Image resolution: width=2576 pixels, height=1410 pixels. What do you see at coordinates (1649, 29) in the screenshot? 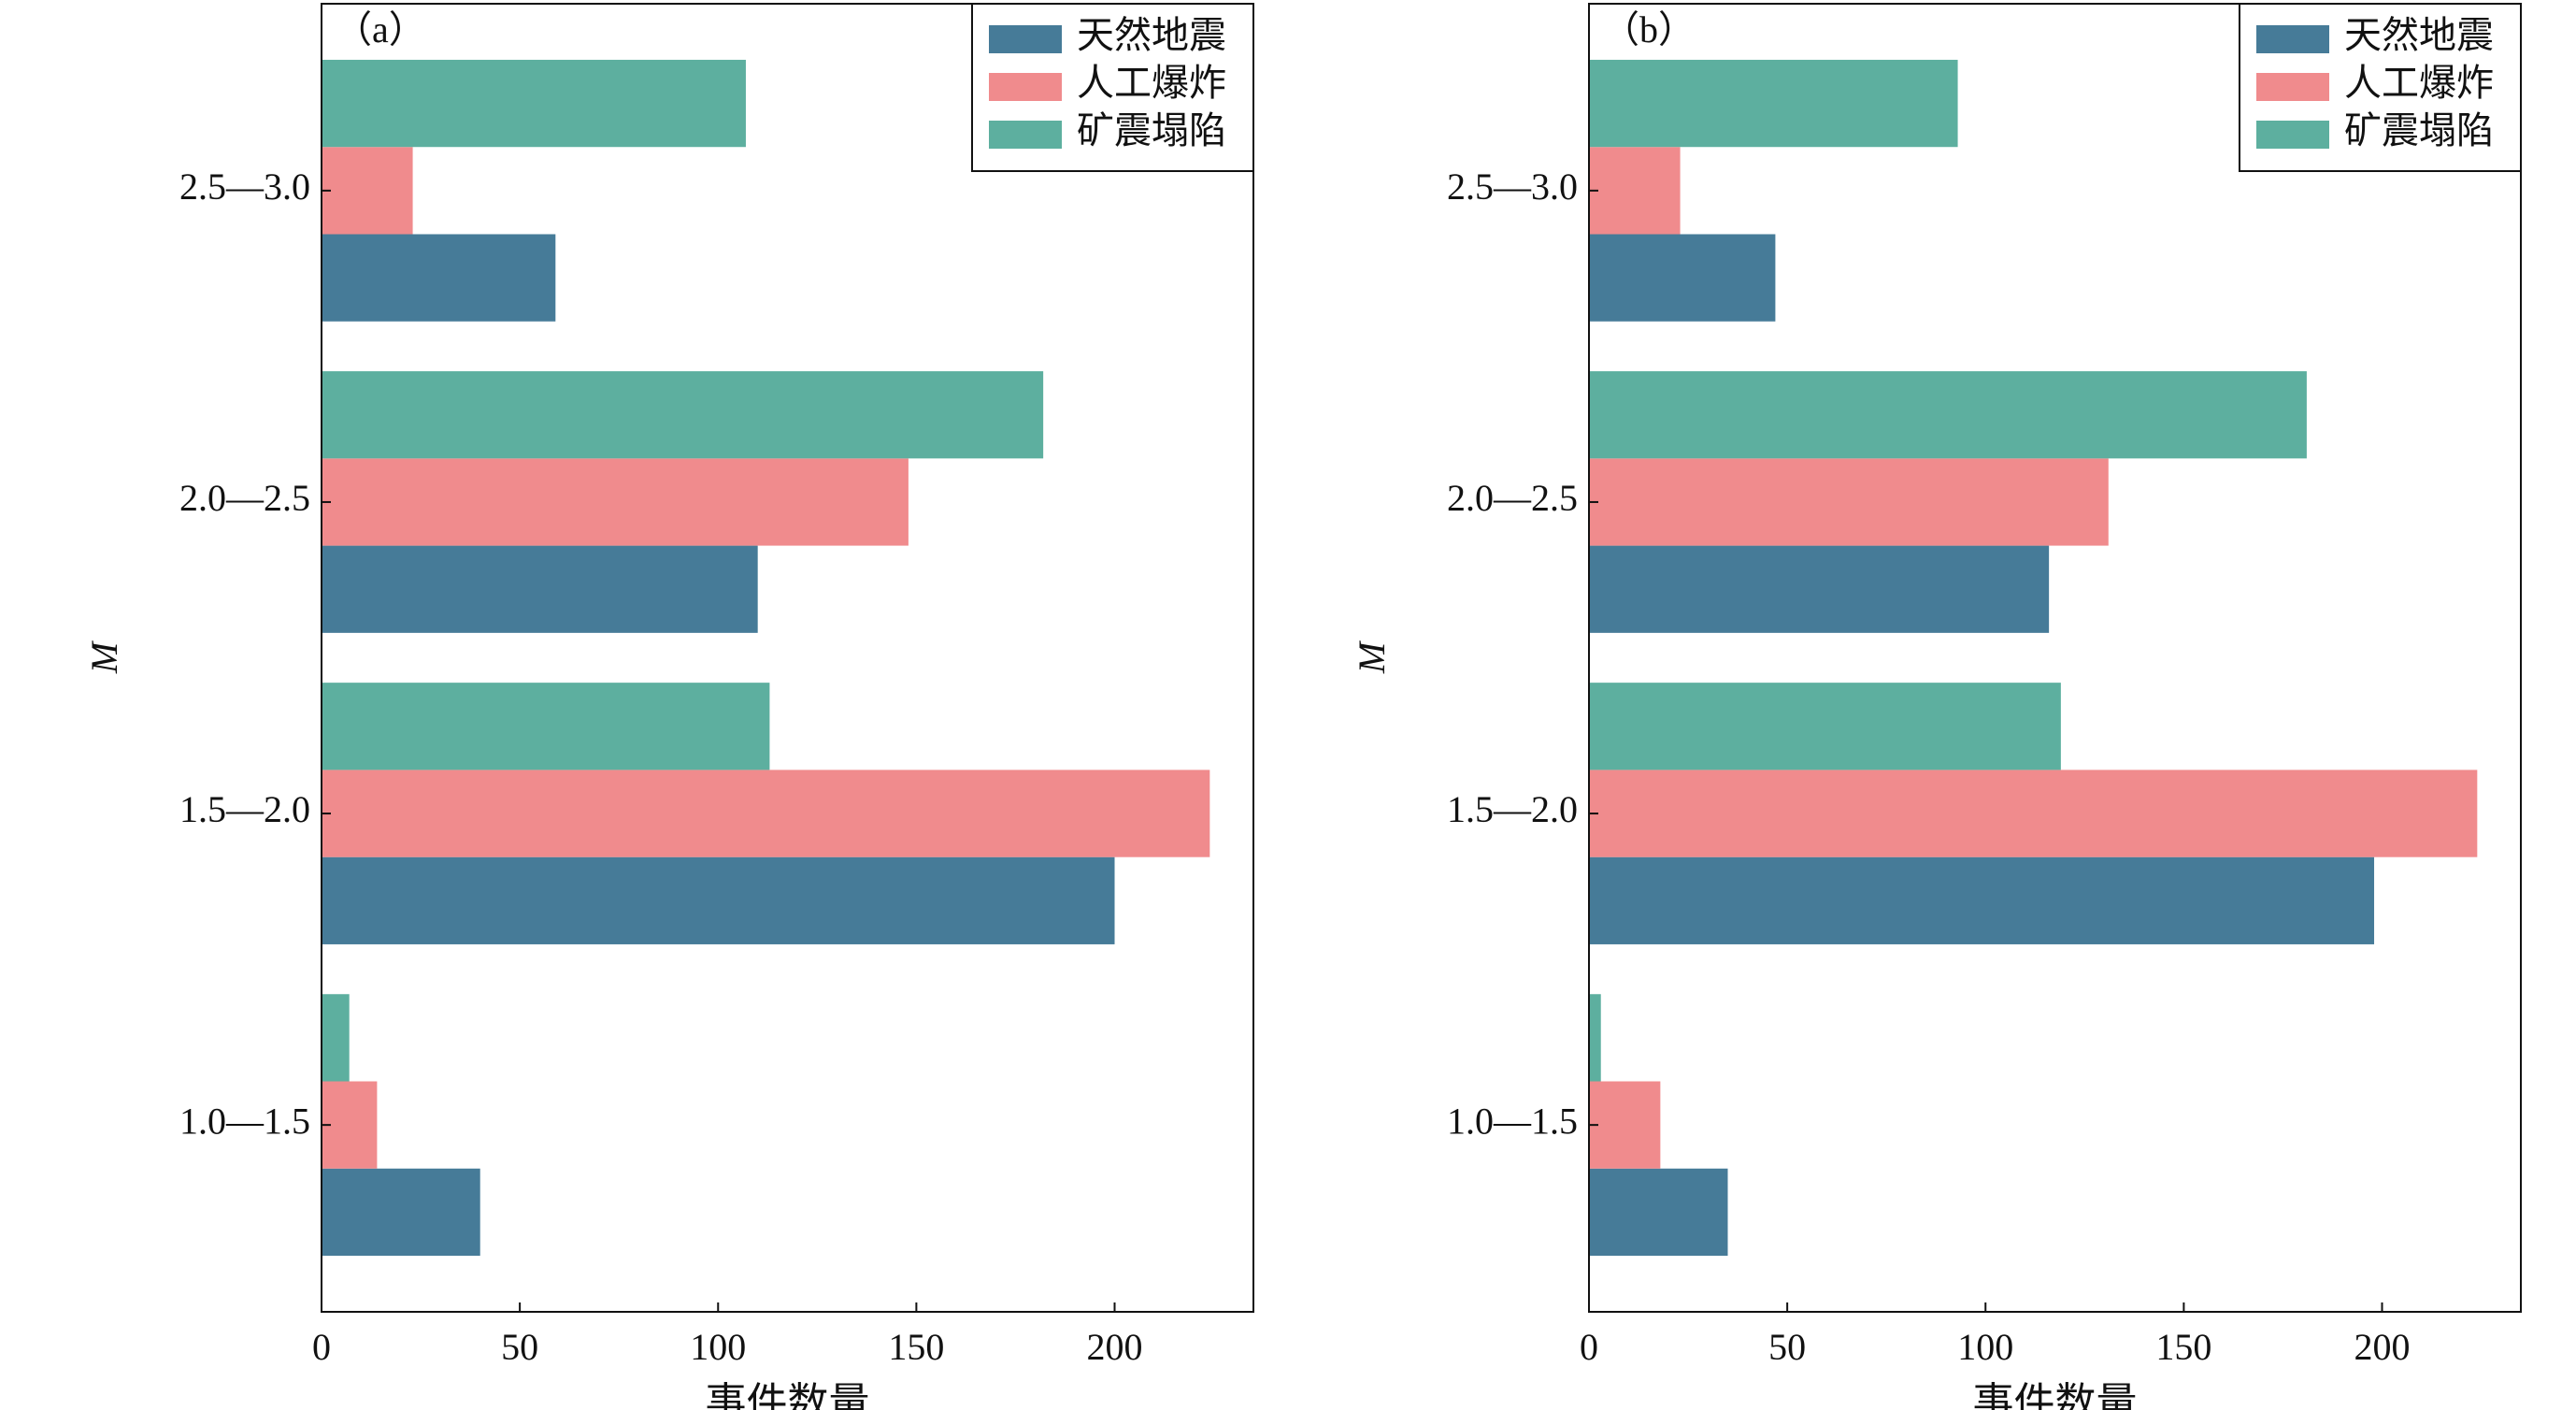
I see `panel-label: （b）` at bounding box center [1649, 29].